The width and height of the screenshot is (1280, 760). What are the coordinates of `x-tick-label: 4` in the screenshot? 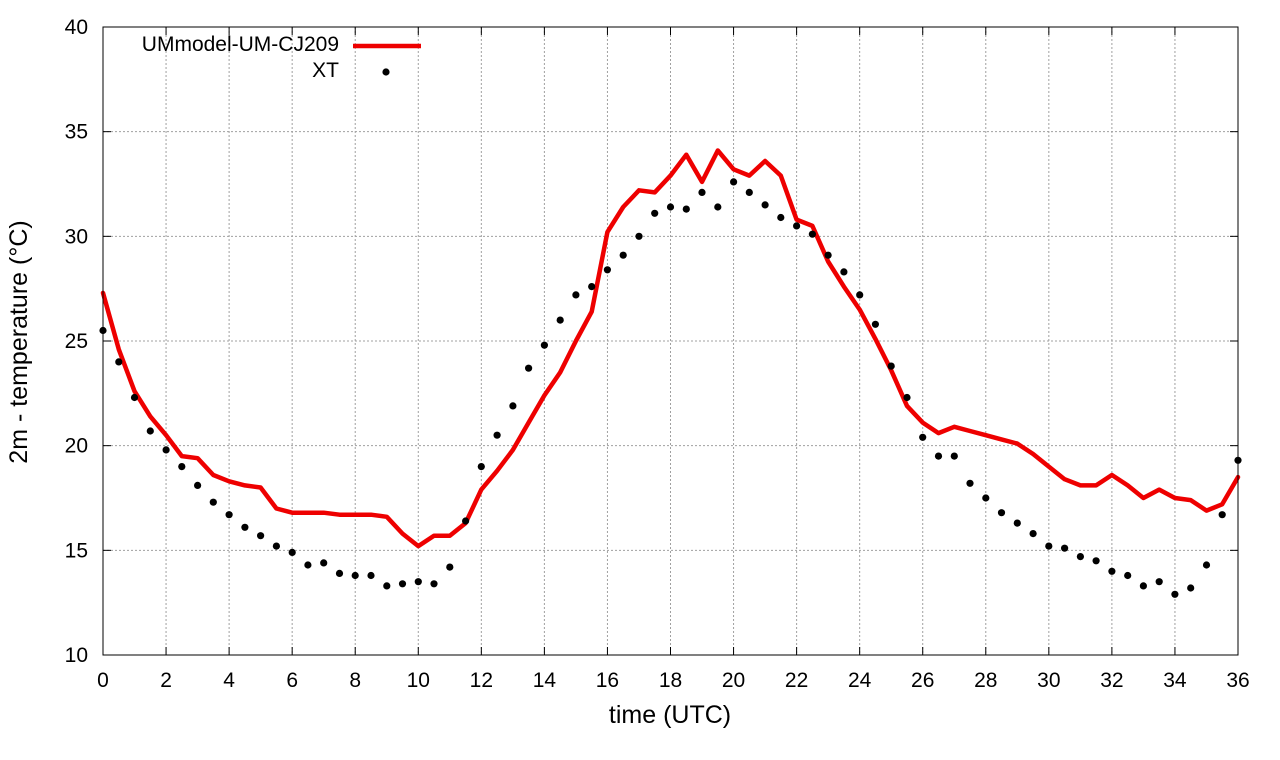 It's located at (229, 680).